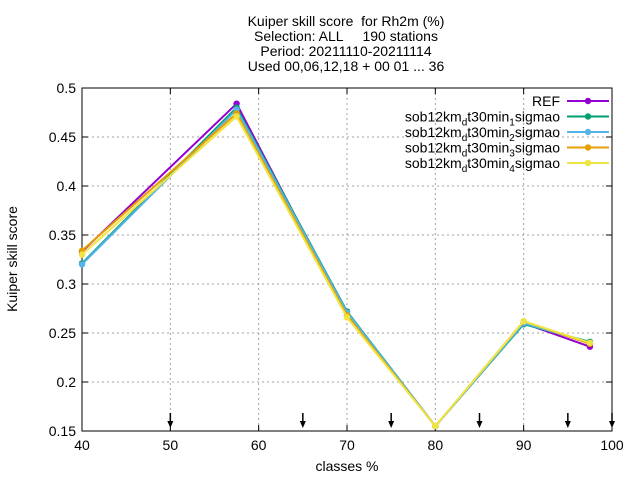 This screenshot has width=640, height=480. What do you see at coordinates (82, 445) in the screenshot?
I see `x-tick-label: 40` at bounding box center [82, 445].